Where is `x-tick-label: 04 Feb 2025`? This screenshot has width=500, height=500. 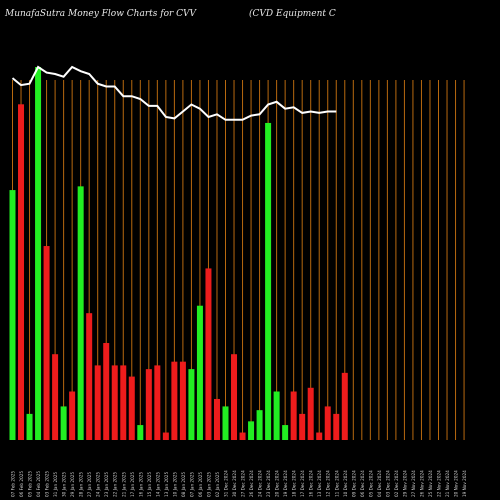 x-tick-label: 04 Feb 2025 is located at coordinates (38, 484).